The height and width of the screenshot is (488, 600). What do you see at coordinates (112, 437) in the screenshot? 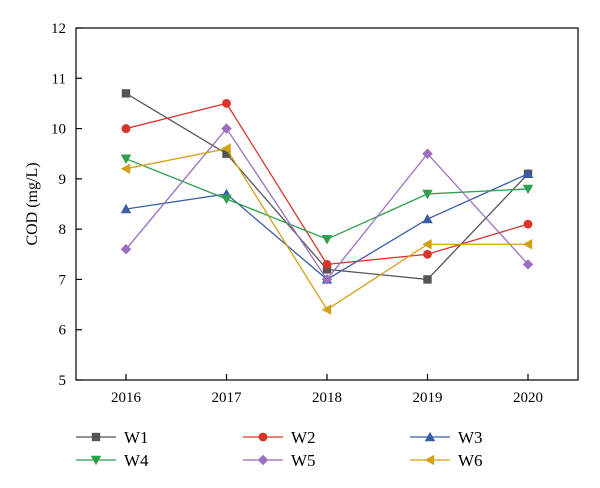
I see `legend-item-w1: W1` at bounding box center [112, 437].